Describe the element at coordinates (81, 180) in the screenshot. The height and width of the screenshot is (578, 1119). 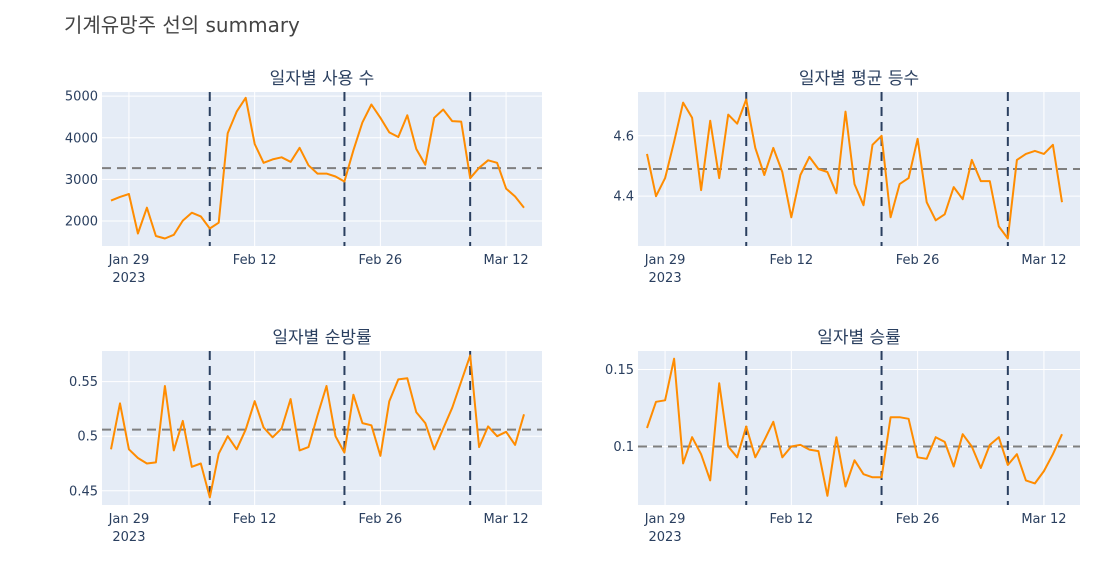
I see `y-tick-label: 3000` at that location.